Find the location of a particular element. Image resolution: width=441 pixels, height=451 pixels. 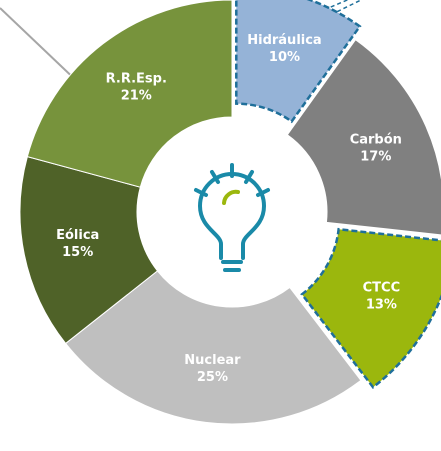

value-label: 17% is located at coordinates (375, 156).